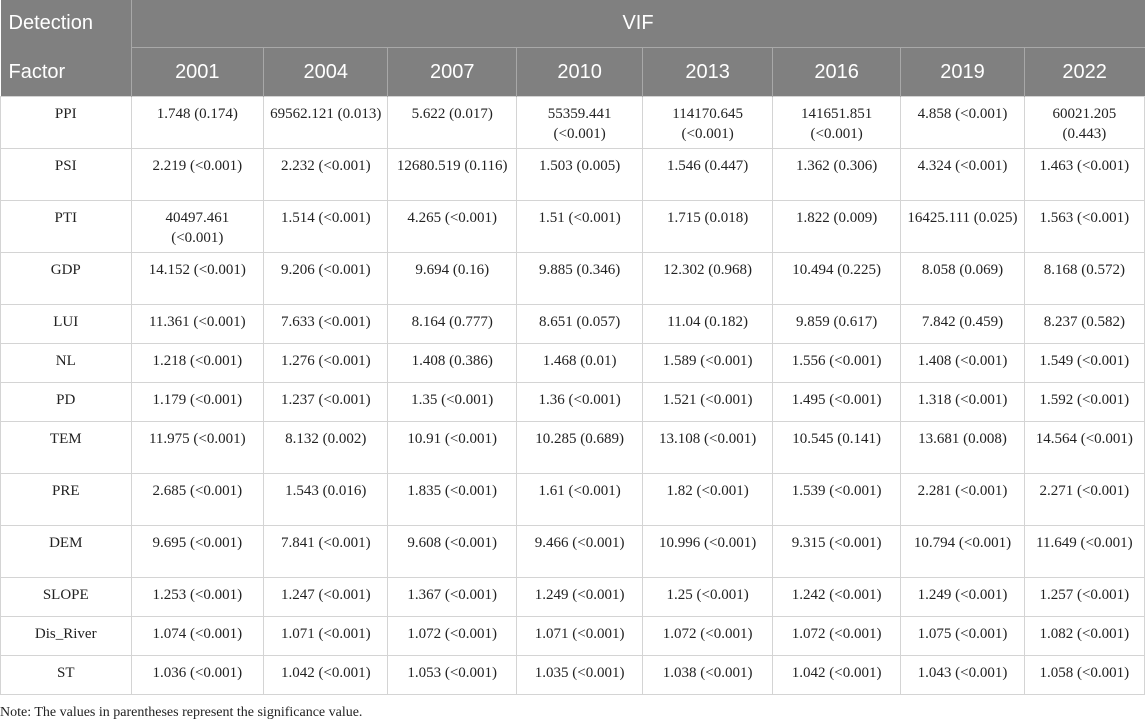  What do you see at coordinates (962, 551) in the screenshot?
I see `vif-value-cell: 10.794 (<0.001)` at bounding box center [962, 551].